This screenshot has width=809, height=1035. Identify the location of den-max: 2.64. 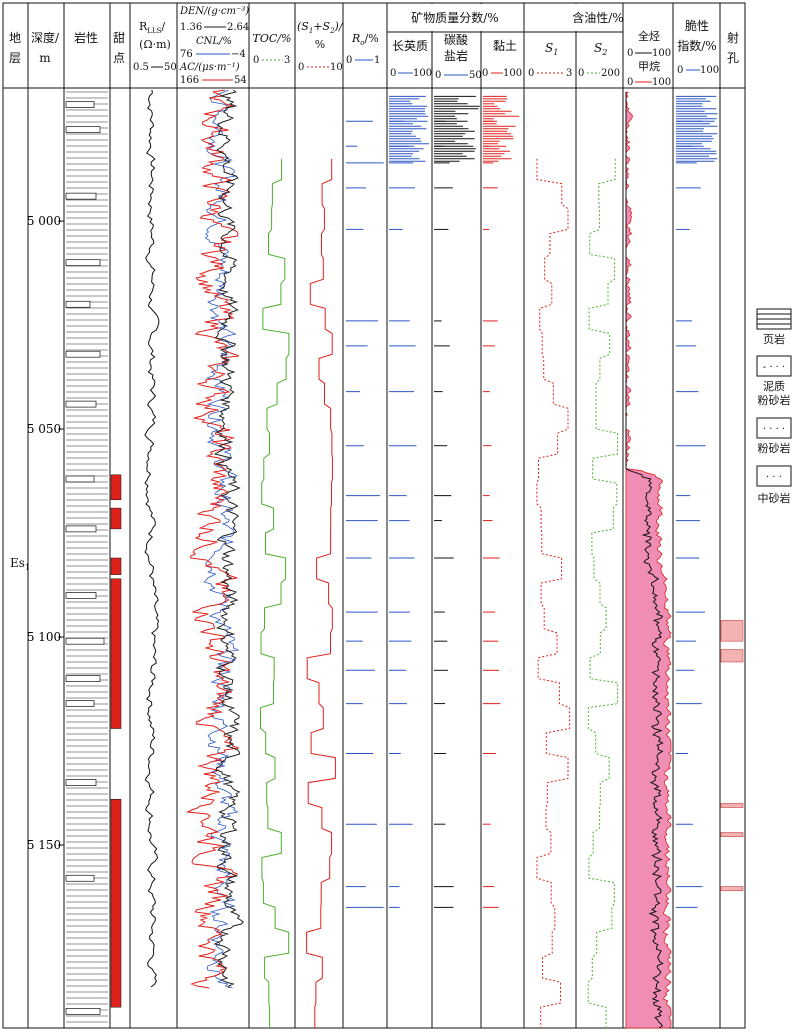
(238, 27).